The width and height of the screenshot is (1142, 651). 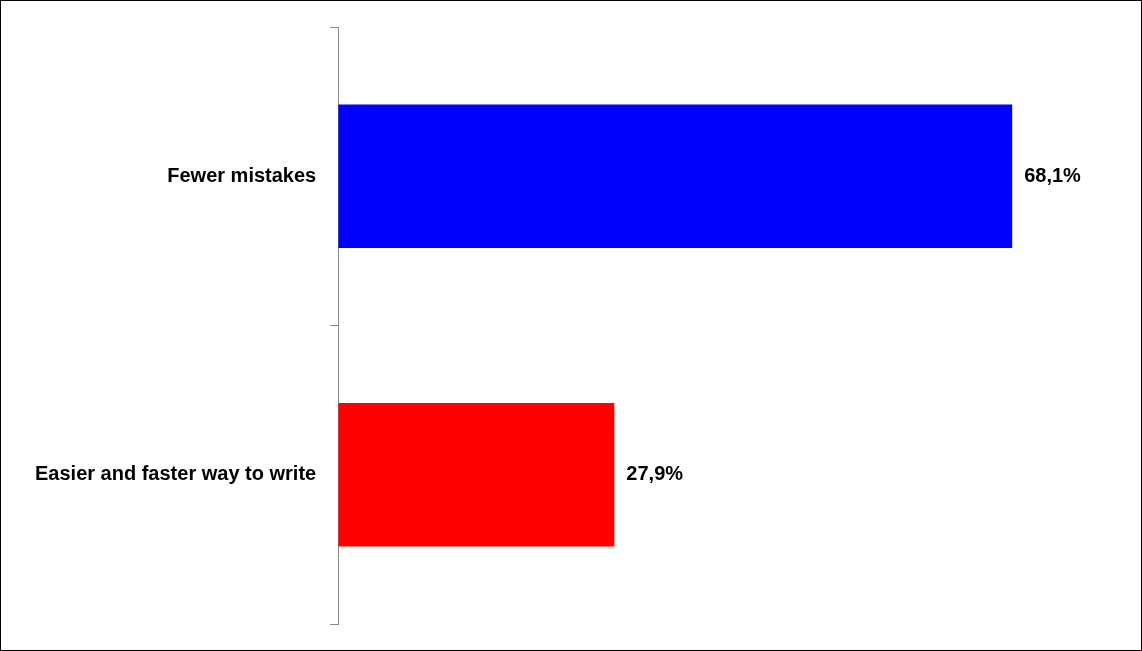 I want to click on y-tick-label: Fewer mistakes, so click(x=242, y=174).